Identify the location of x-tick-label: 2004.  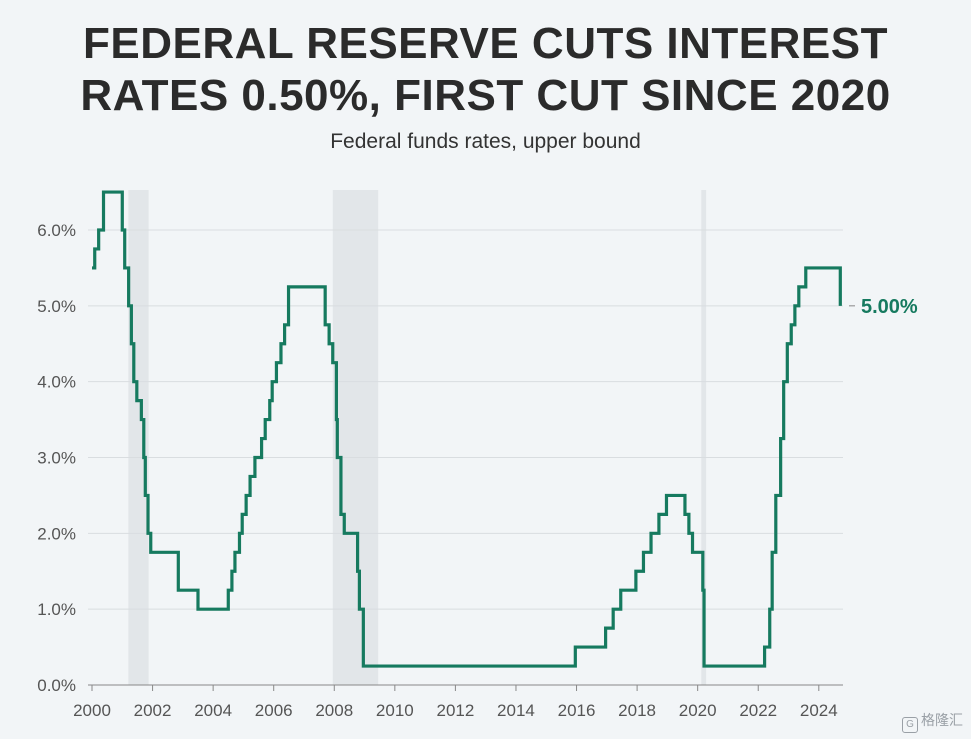
(213, 710).